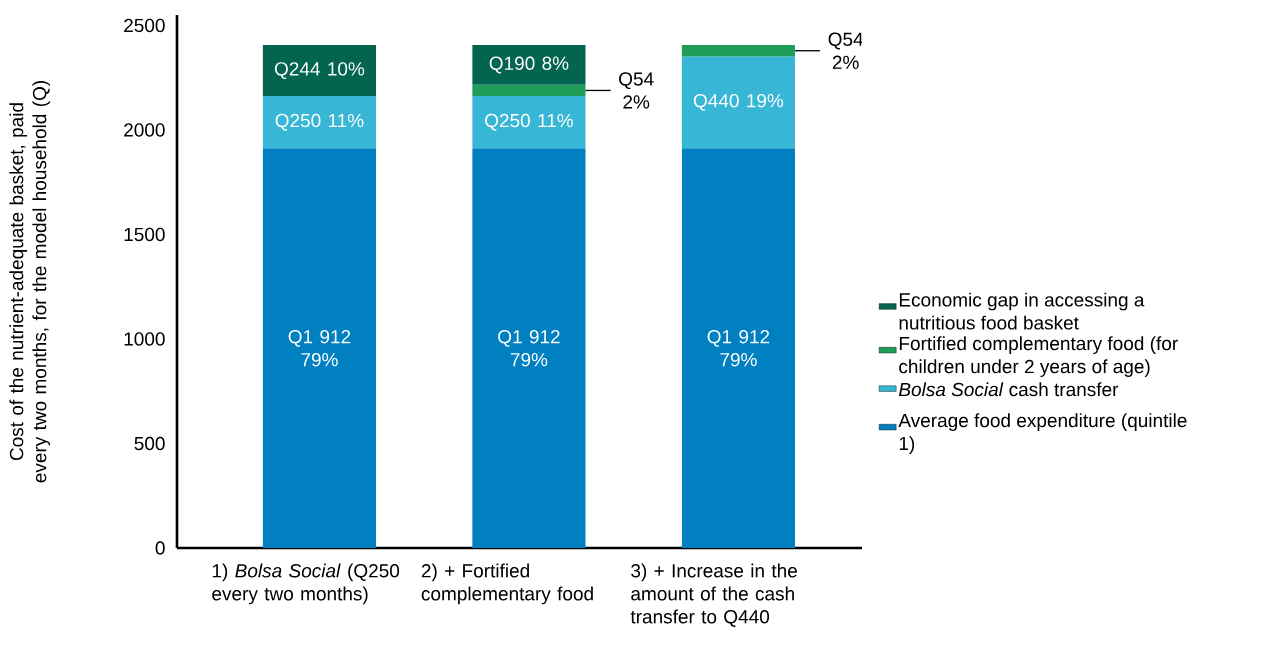 The image size is (1266, 656). What do you see at coordinates (144, 130) in the screenshot?
I see `y-tick-label: 2000` at bounding box center [144, 130].